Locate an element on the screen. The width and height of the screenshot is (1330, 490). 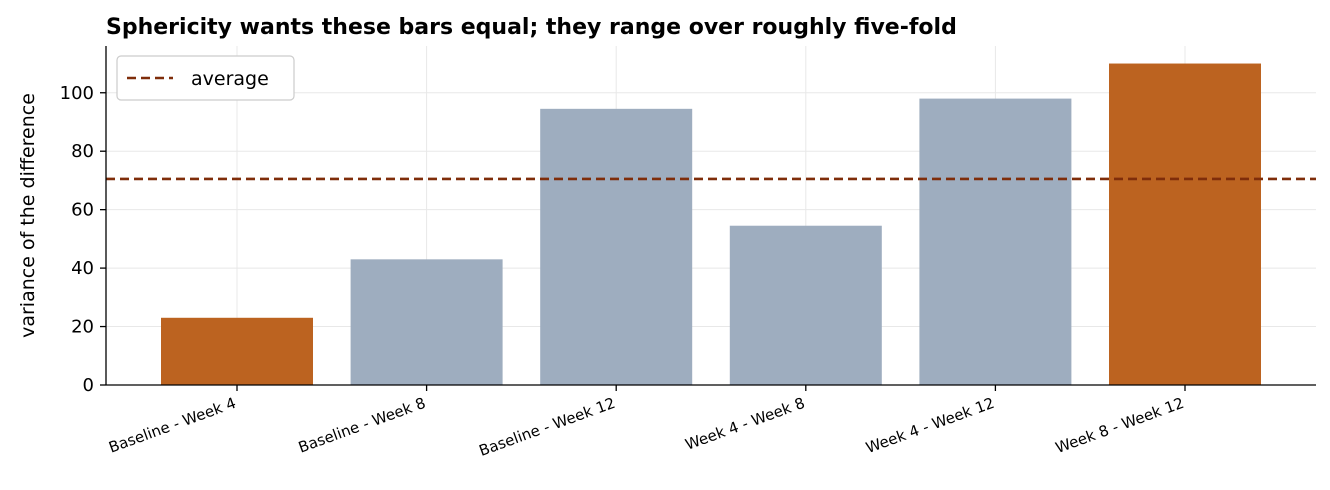
legend-label-average: average is located at coordinates (230, 79).